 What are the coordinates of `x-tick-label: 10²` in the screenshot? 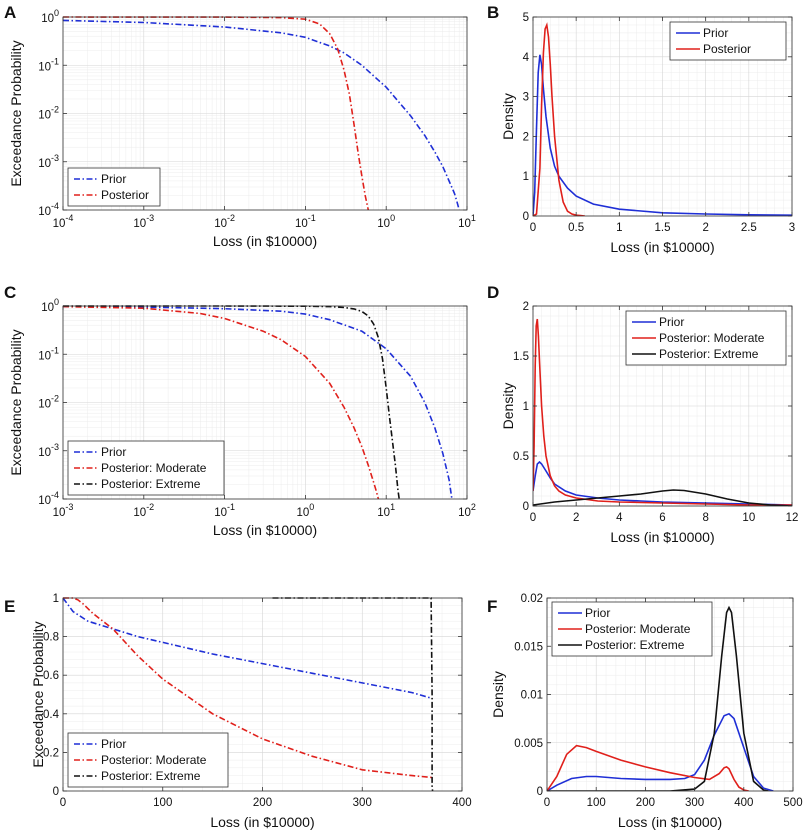 It's located at (467, 510).